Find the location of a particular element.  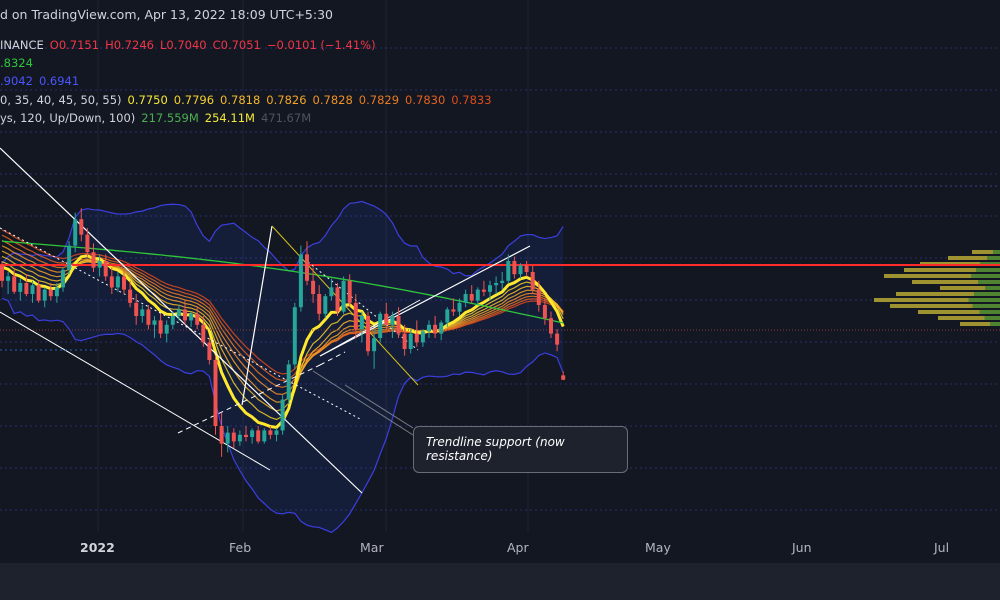

channel-mid-dotted is located at coordinates (181, 324).